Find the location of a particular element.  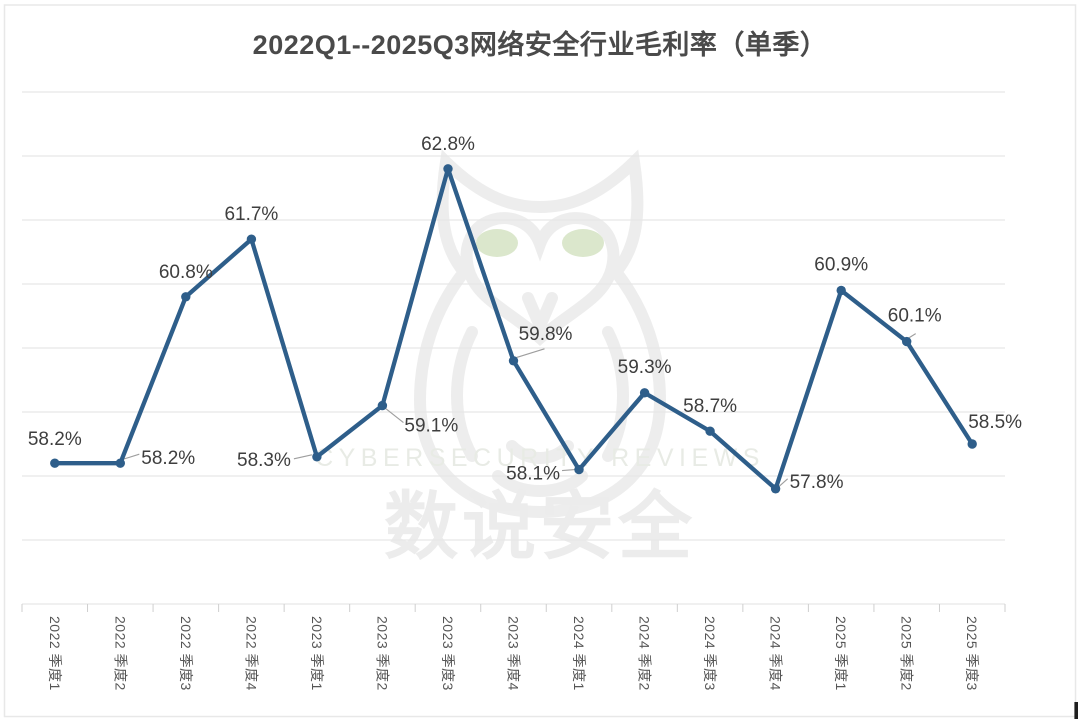

x-axis-label: 2023 季度1 is located at coordinates (317, 653).